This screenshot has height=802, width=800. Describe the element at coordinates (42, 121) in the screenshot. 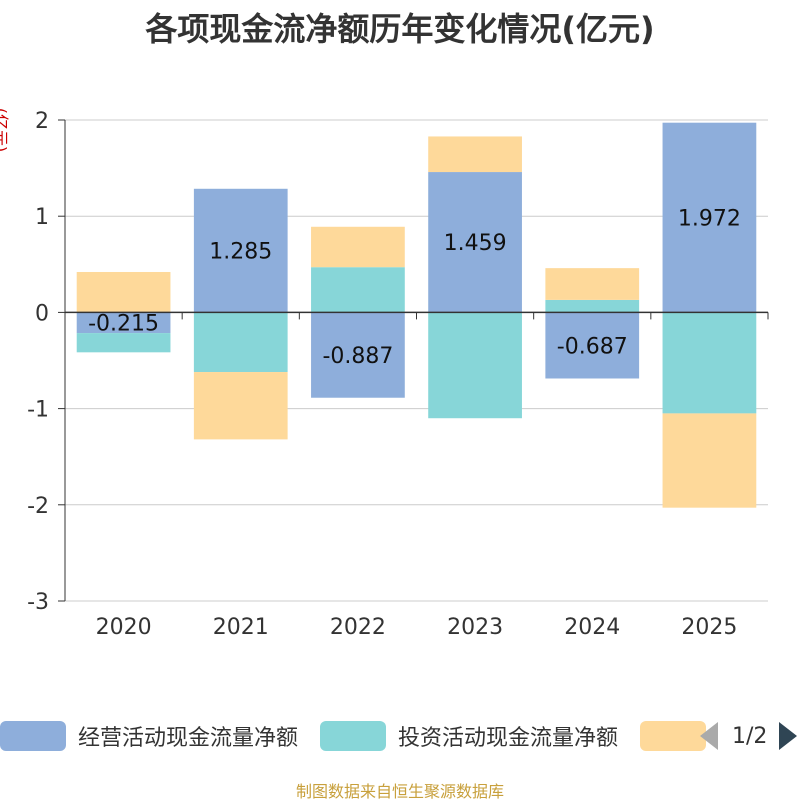

I see `y-tick-label: 2` at that location.